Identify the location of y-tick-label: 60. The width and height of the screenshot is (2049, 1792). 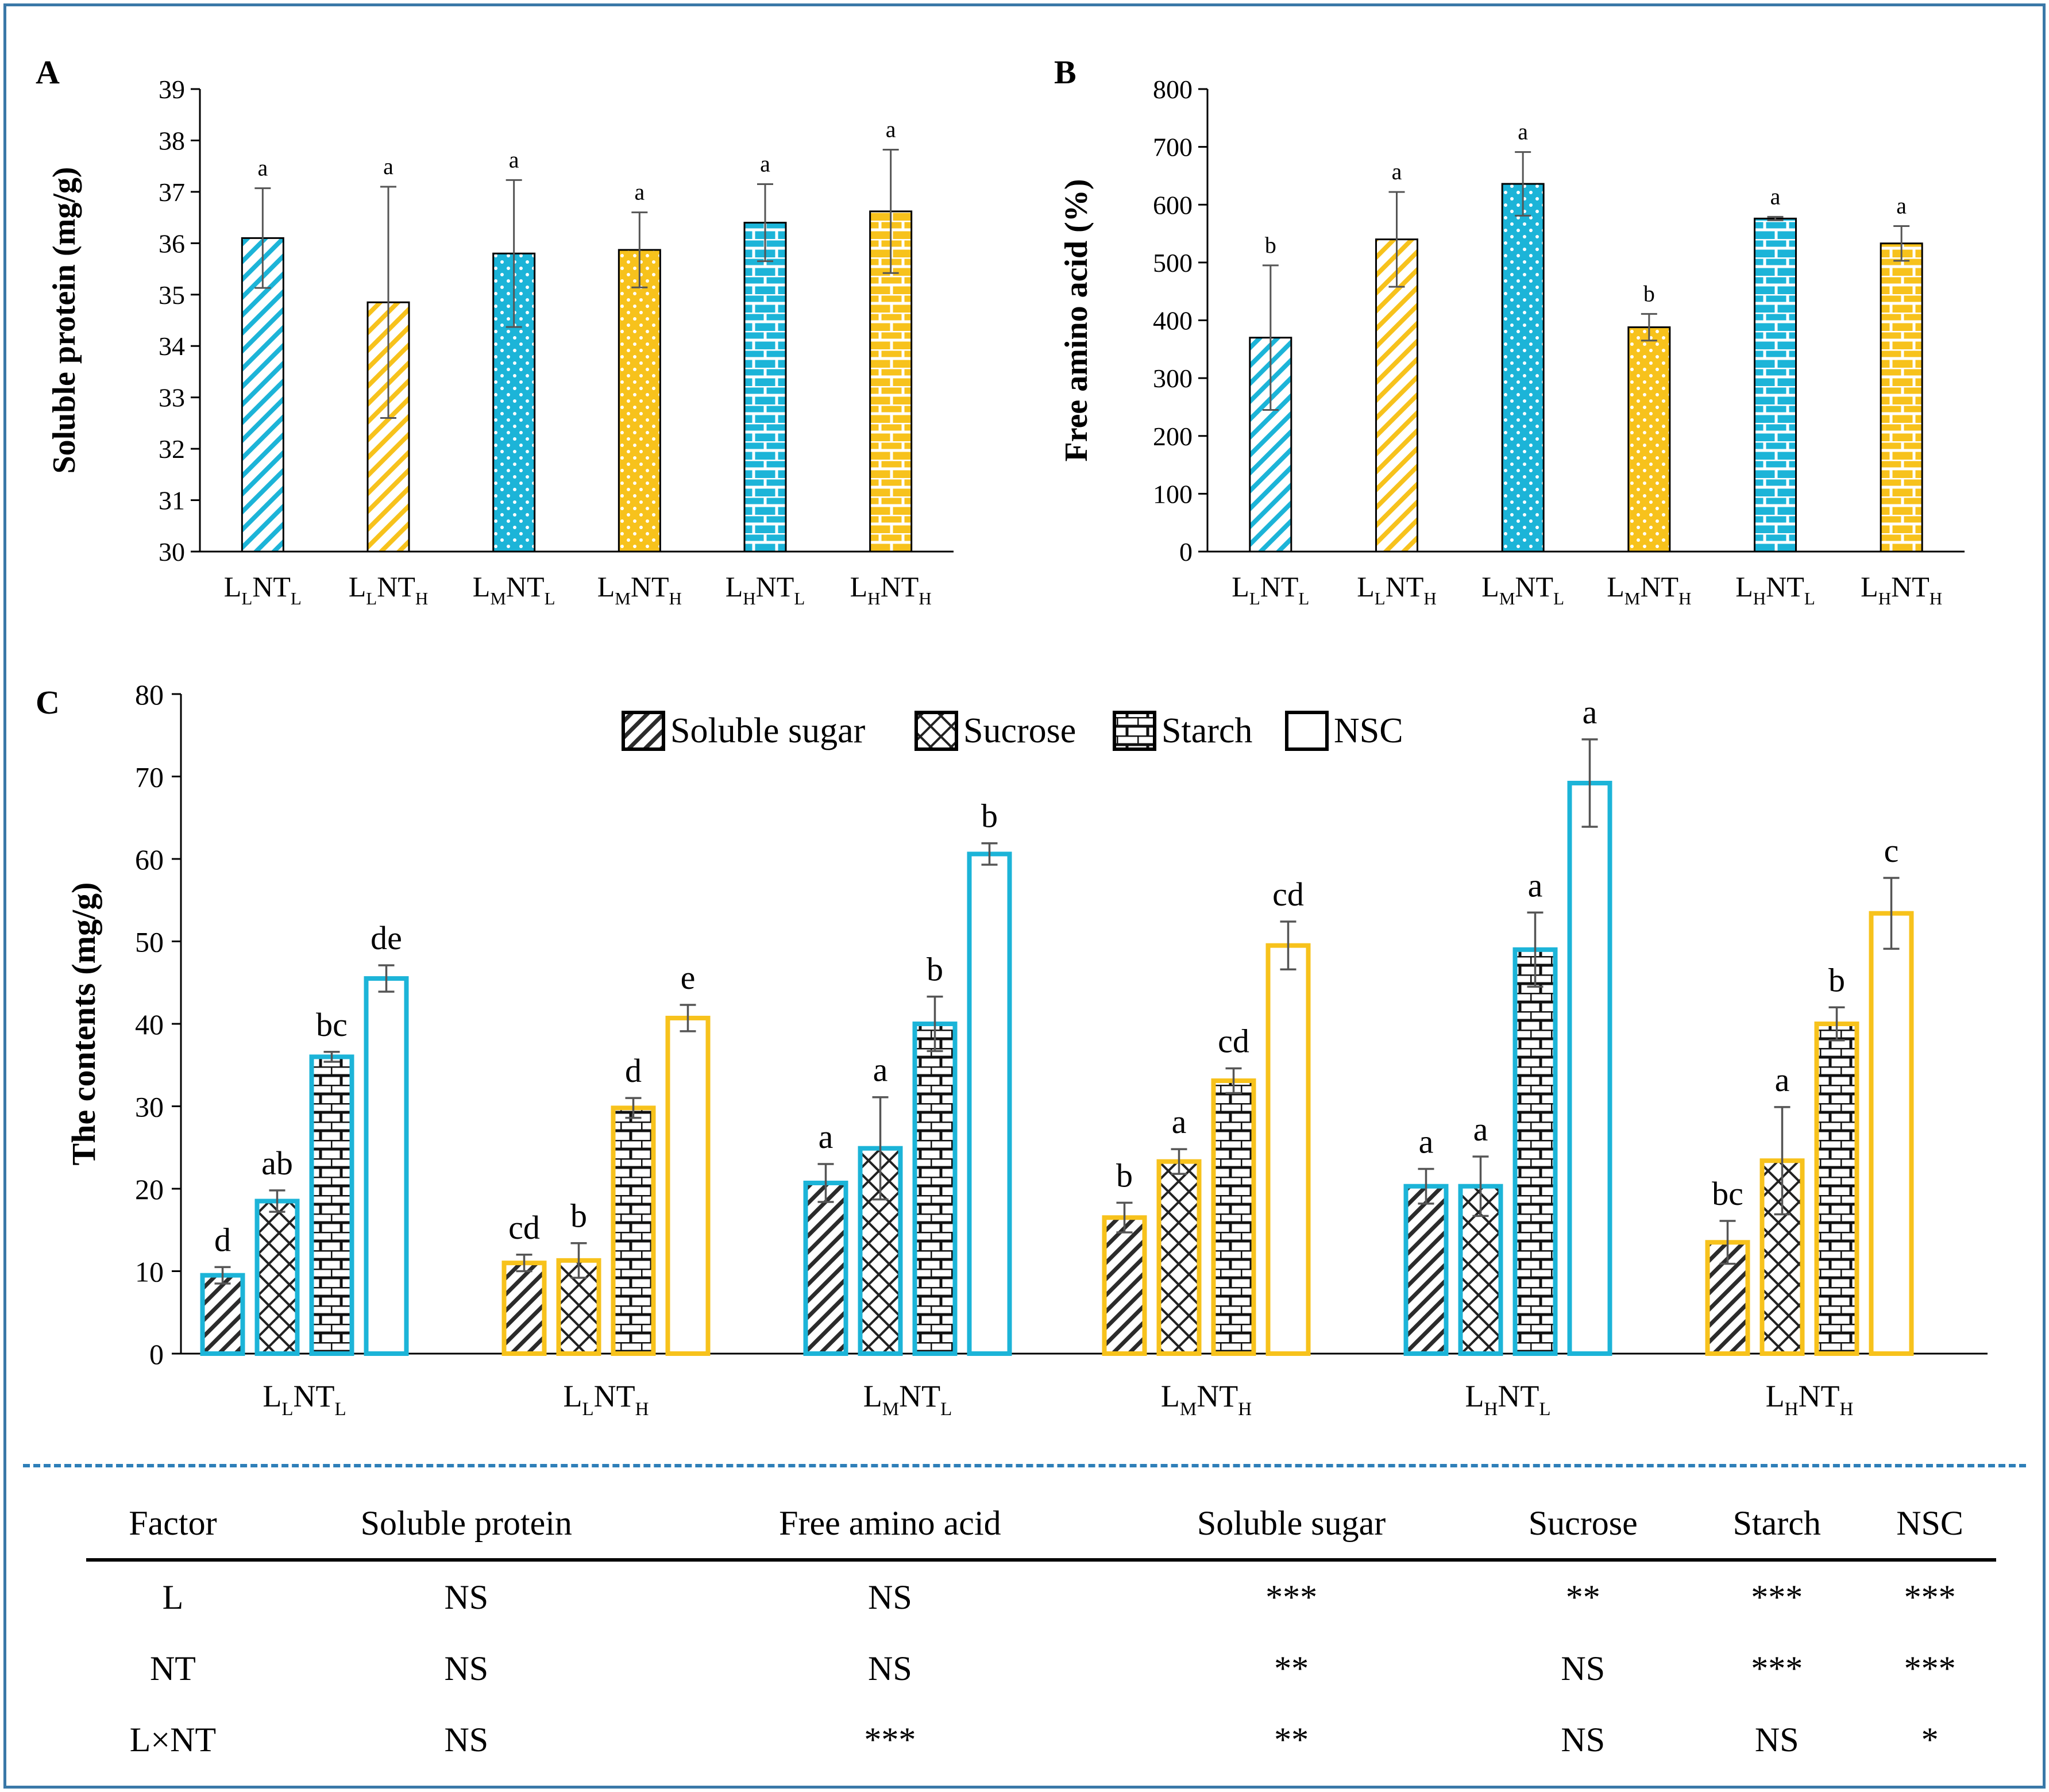
(150, 859).